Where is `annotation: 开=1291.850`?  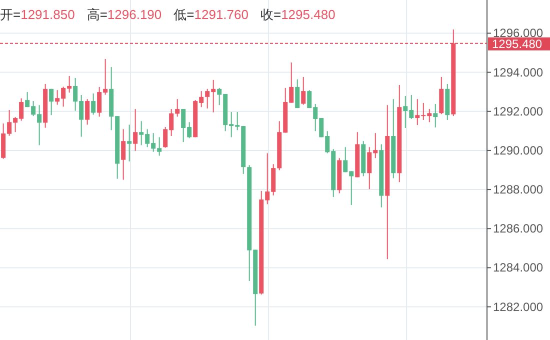 annotation: 开=1291.850 is located at coordinates (37, 14).